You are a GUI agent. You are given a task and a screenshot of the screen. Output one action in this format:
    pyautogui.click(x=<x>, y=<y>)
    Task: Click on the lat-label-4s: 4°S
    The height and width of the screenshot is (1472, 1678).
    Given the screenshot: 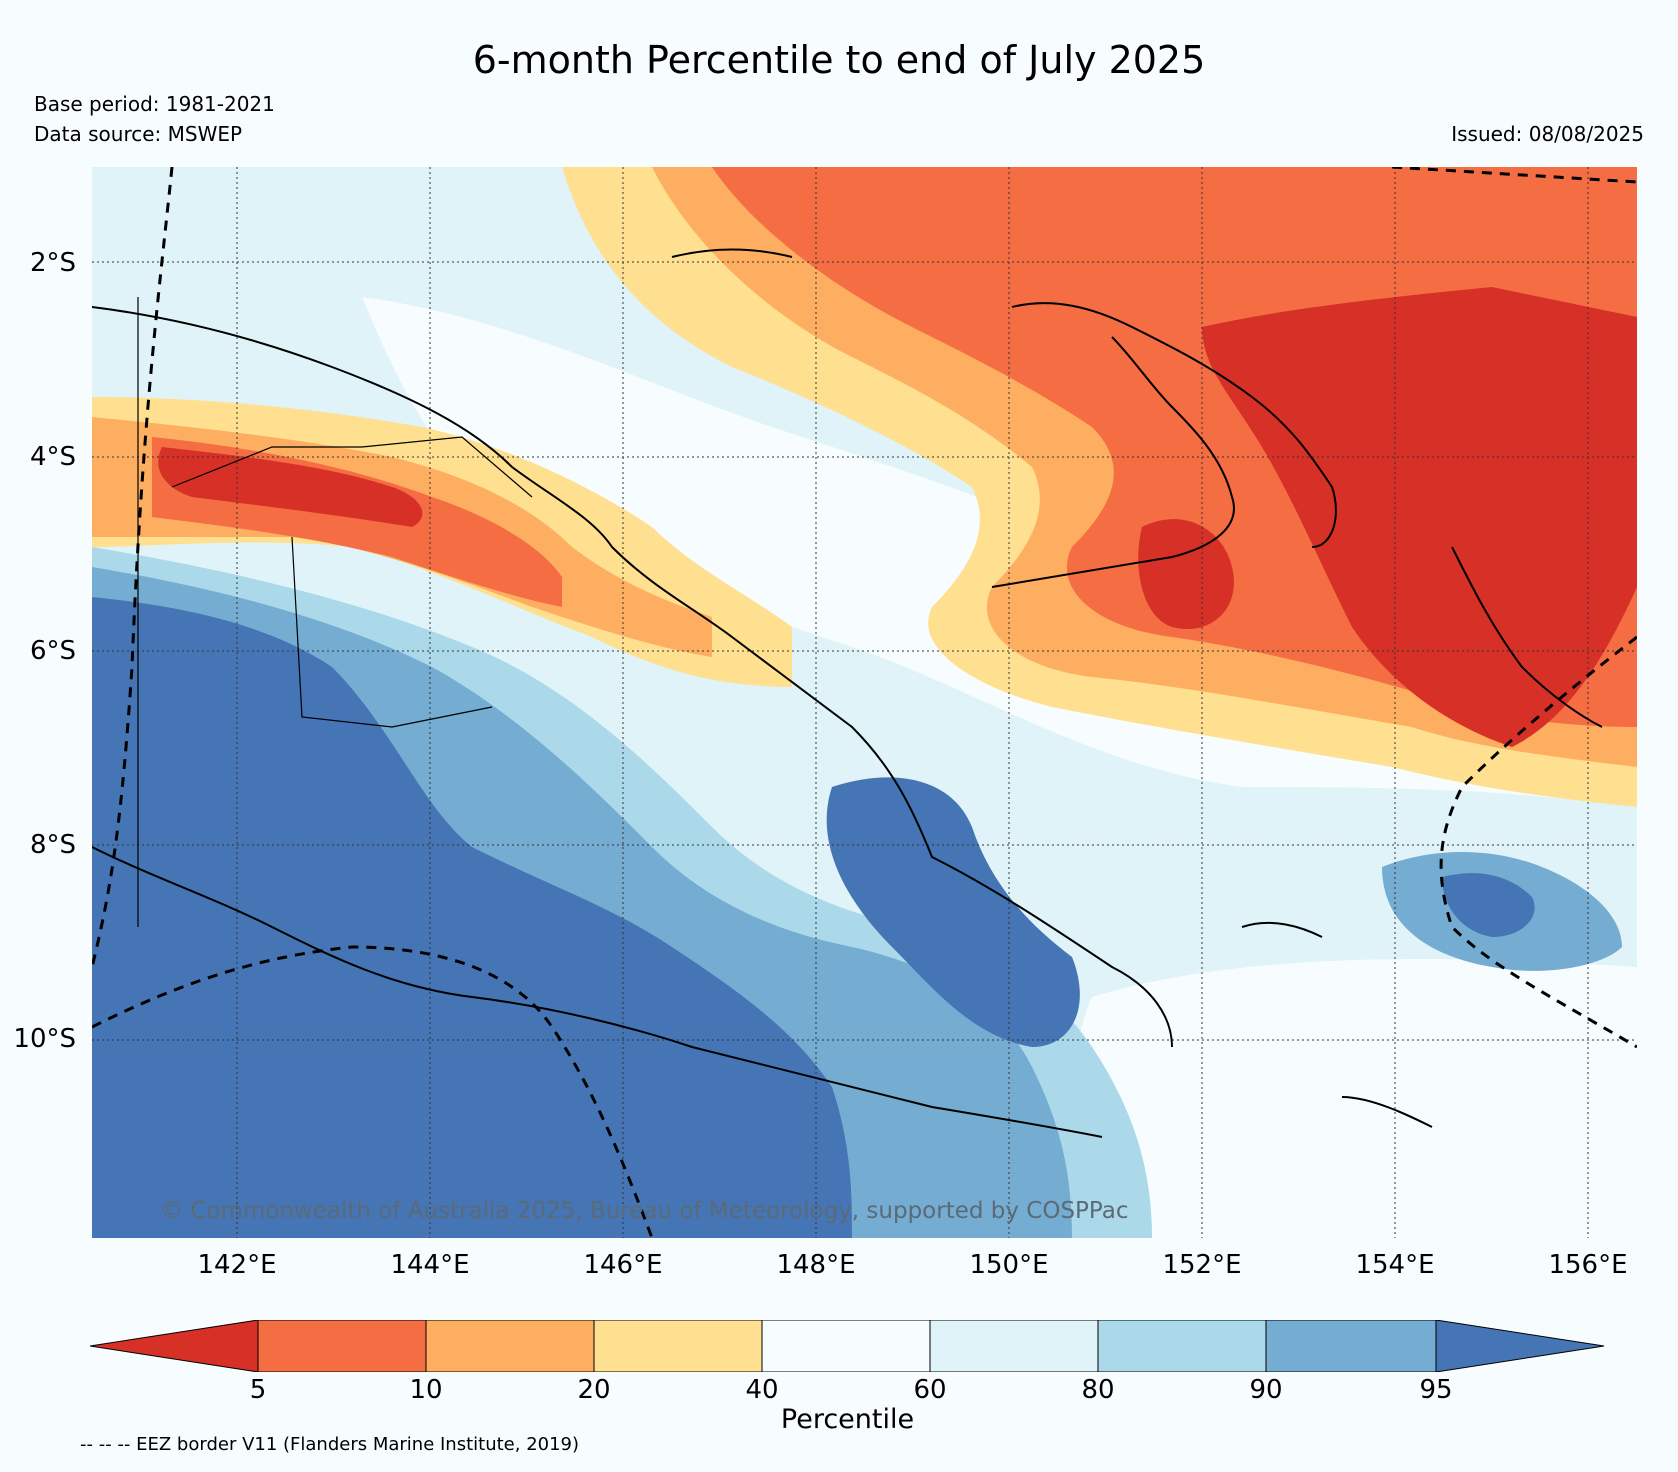 What is the action you would take?
    pyautogui.click(x=52, y=457)
    